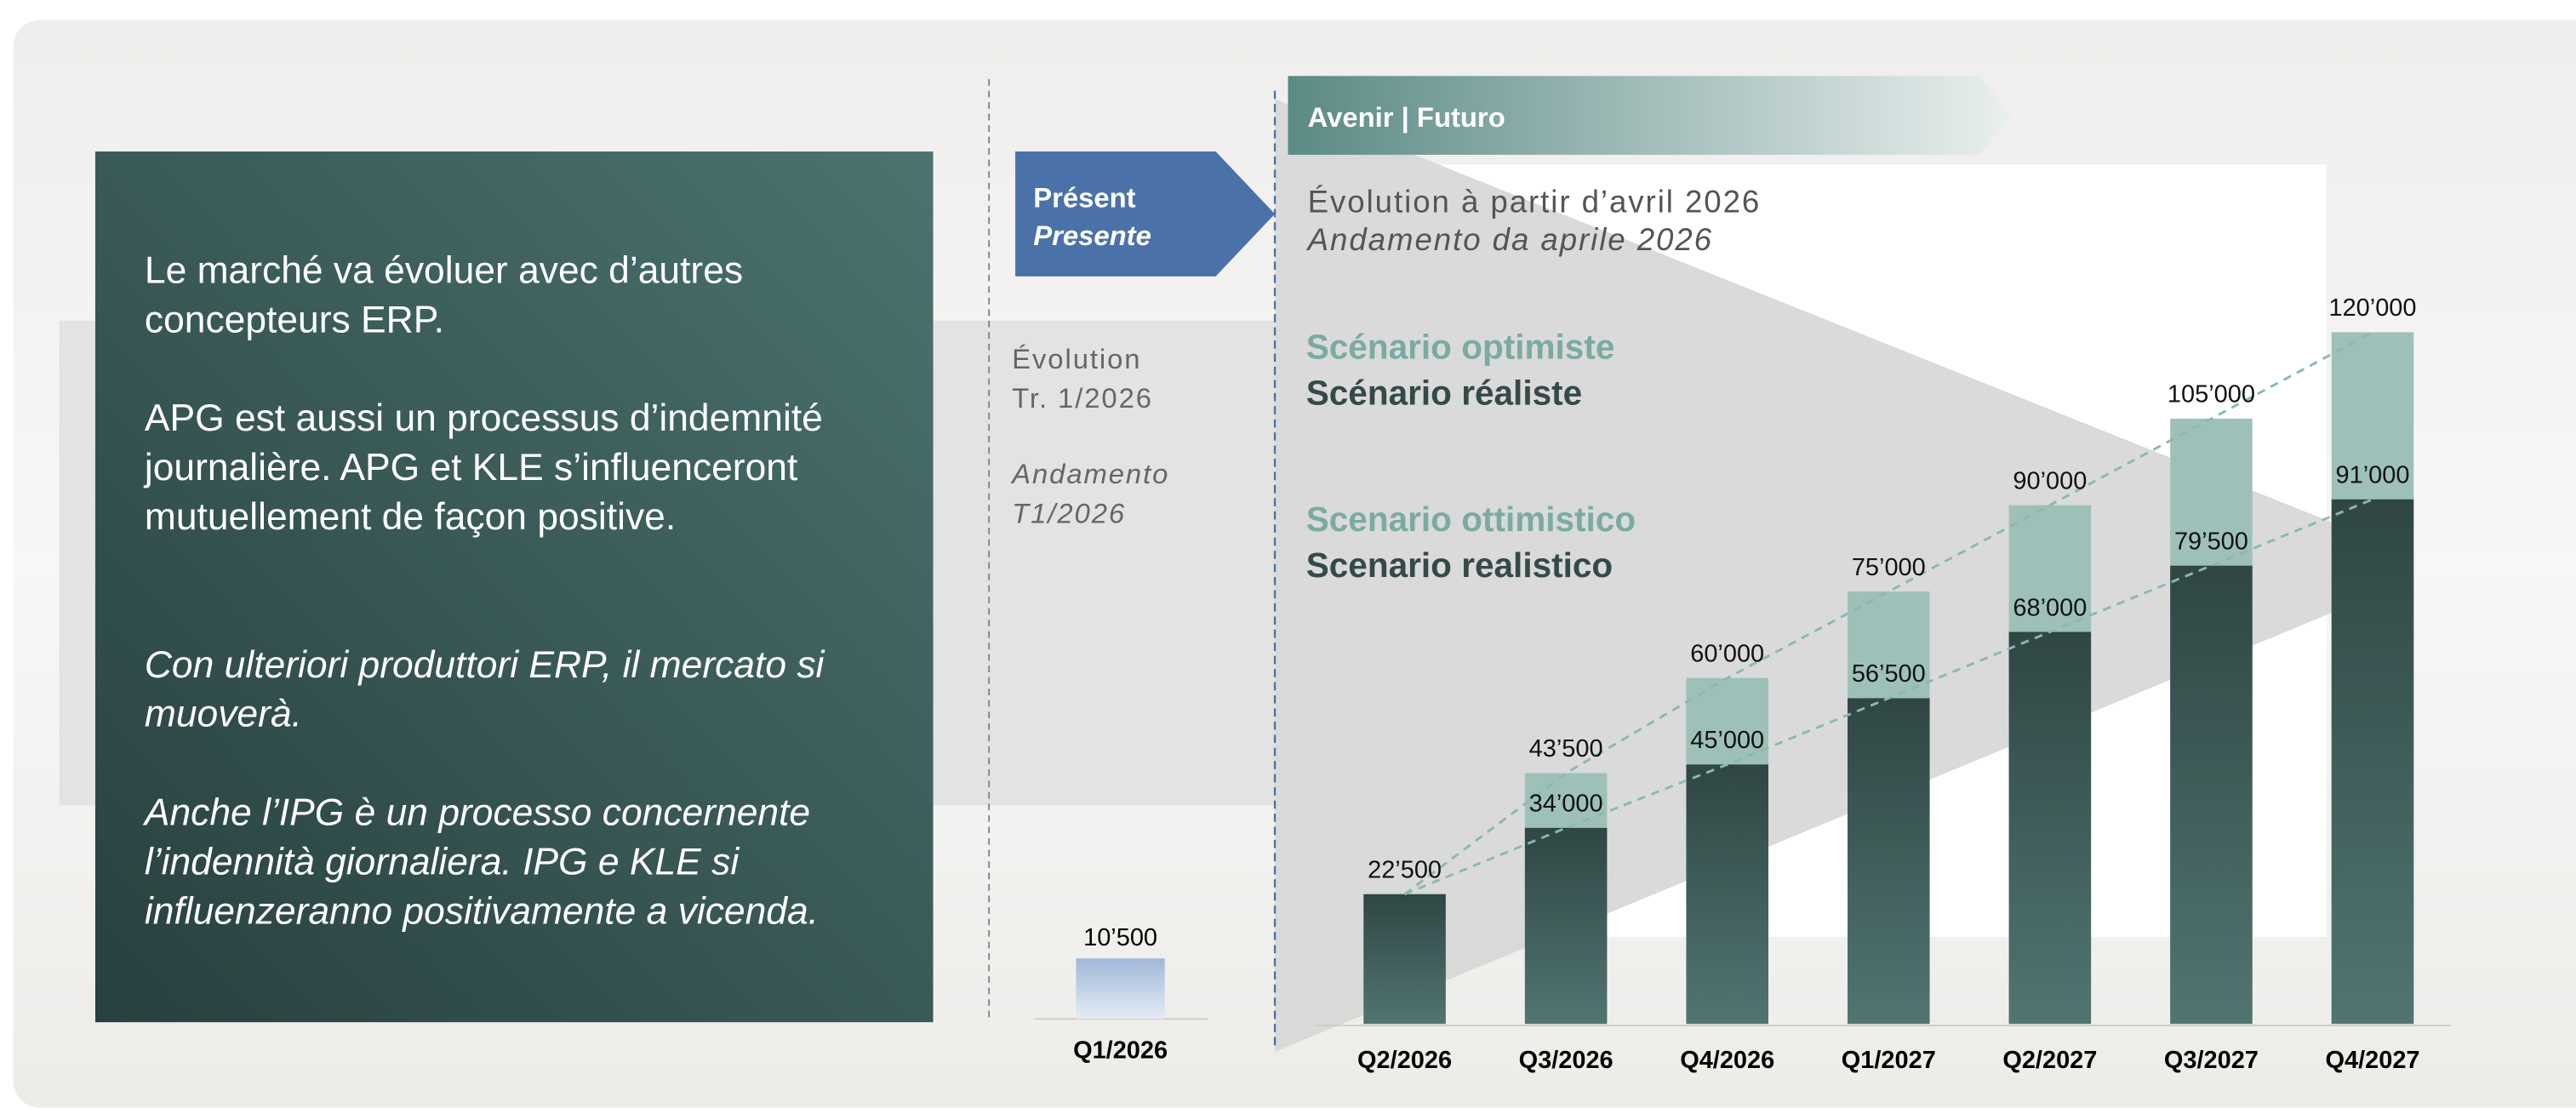 Image resolution: width=2576 pixels, height=1108 pixels. What do you see at coordinates (1650, 115) in the screenshot?
I see `future-banner` at bounding box center [1650, 115].